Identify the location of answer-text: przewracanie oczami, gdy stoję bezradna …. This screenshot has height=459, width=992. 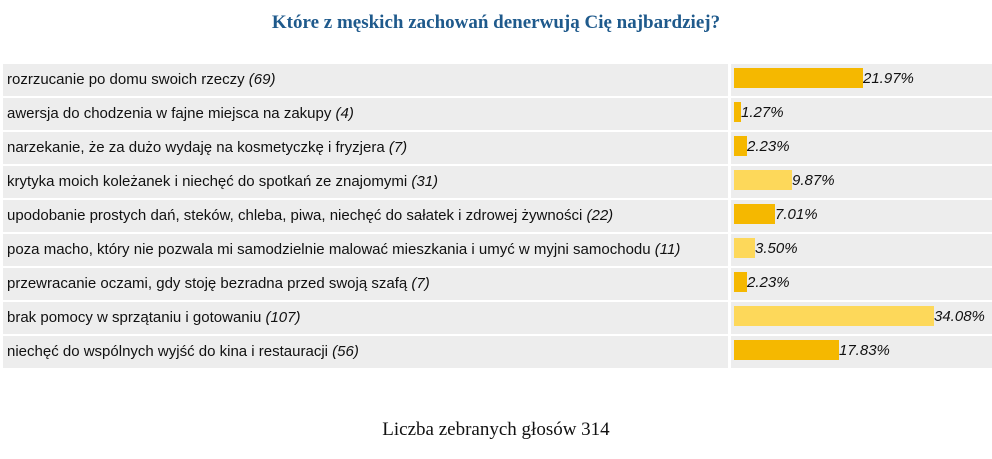
(209, 283).